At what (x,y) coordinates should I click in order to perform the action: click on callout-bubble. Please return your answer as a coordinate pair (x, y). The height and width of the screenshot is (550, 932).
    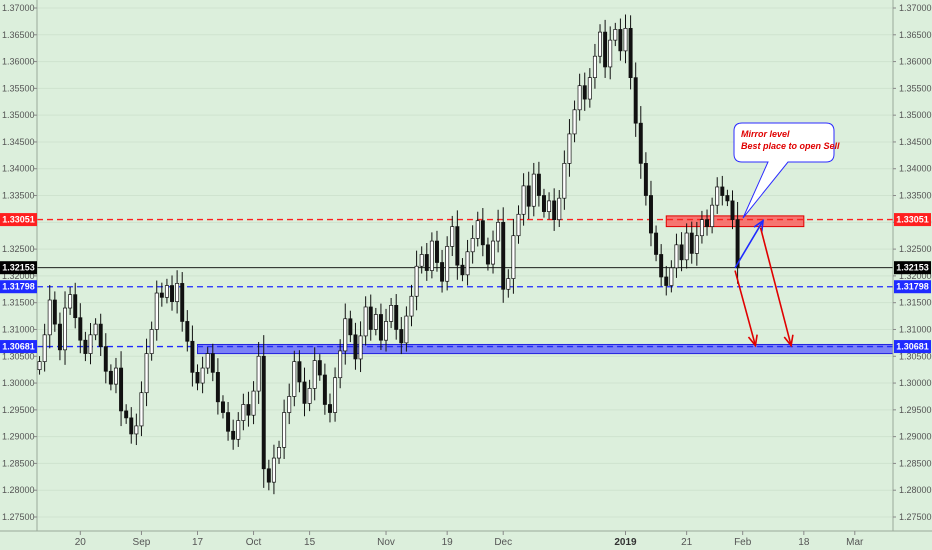
    Looking at the image, I should click on (784, 170).